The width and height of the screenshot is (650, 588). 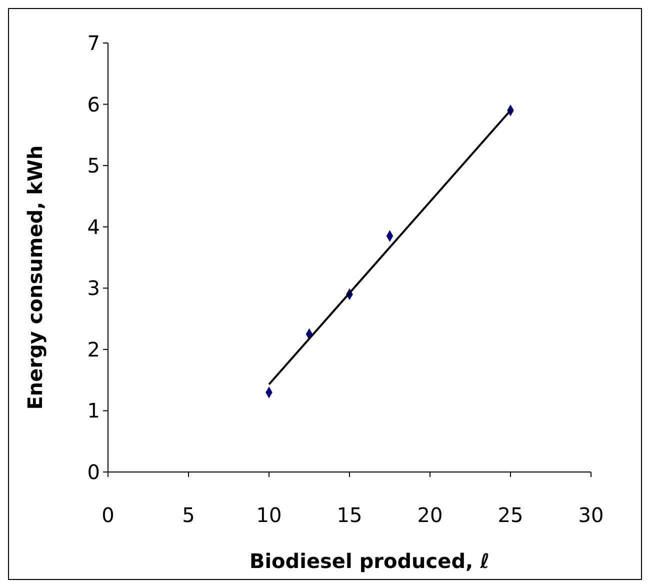 I want to click on y-tick-label: 4, so click(x=93, y=226).